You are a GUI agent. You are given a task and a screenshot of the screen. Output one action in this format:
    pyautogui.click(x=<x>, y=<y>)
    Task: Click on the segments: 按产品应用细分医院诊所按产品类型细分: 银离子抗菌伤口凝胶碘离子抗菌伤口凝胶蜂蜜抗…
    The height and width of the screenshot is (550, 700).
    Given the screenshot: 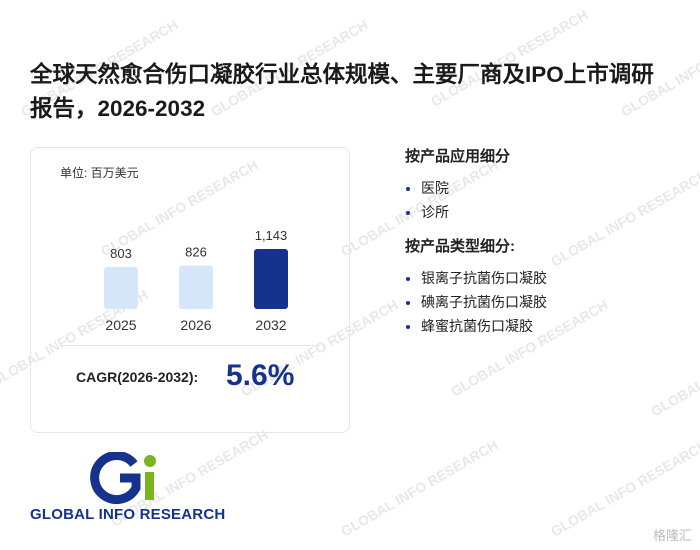 What is the action you would take?
    pyautogui.click(x=545, y=248)
    